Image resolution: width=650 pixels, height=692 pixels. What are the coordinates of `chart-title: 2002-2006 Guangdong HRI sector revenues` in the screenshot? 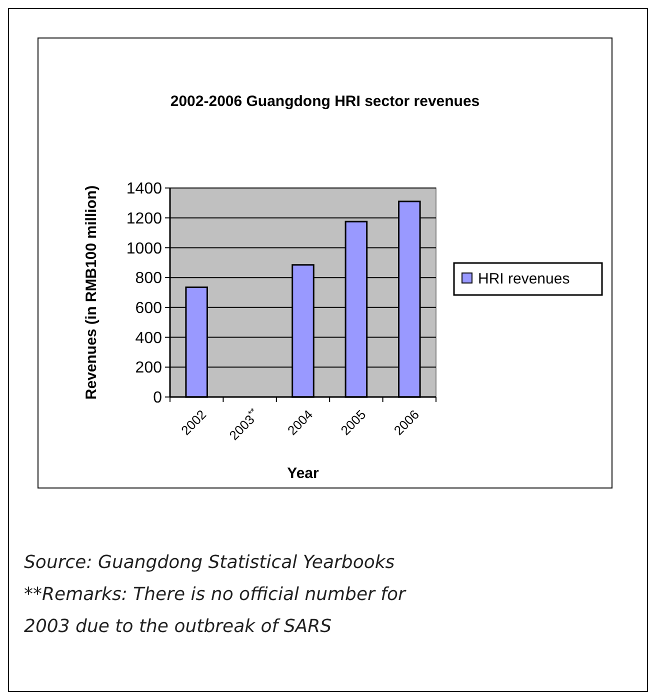 It's located at (325, 101).